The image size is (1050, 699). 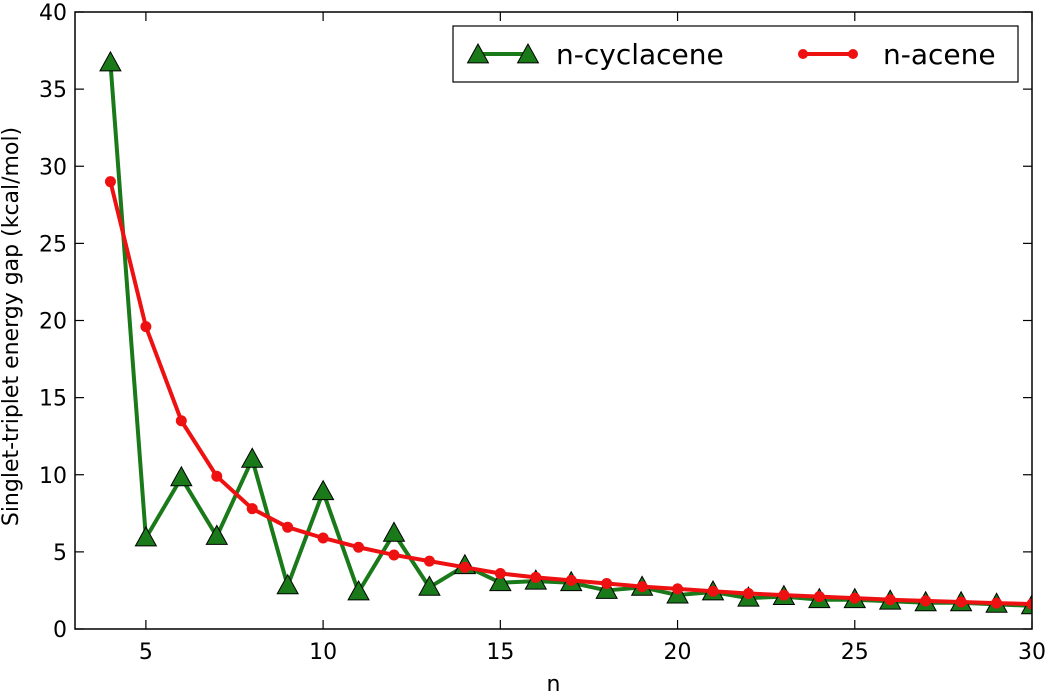 I want to click on y-tick-label: 5, so click(x=60, y=553).